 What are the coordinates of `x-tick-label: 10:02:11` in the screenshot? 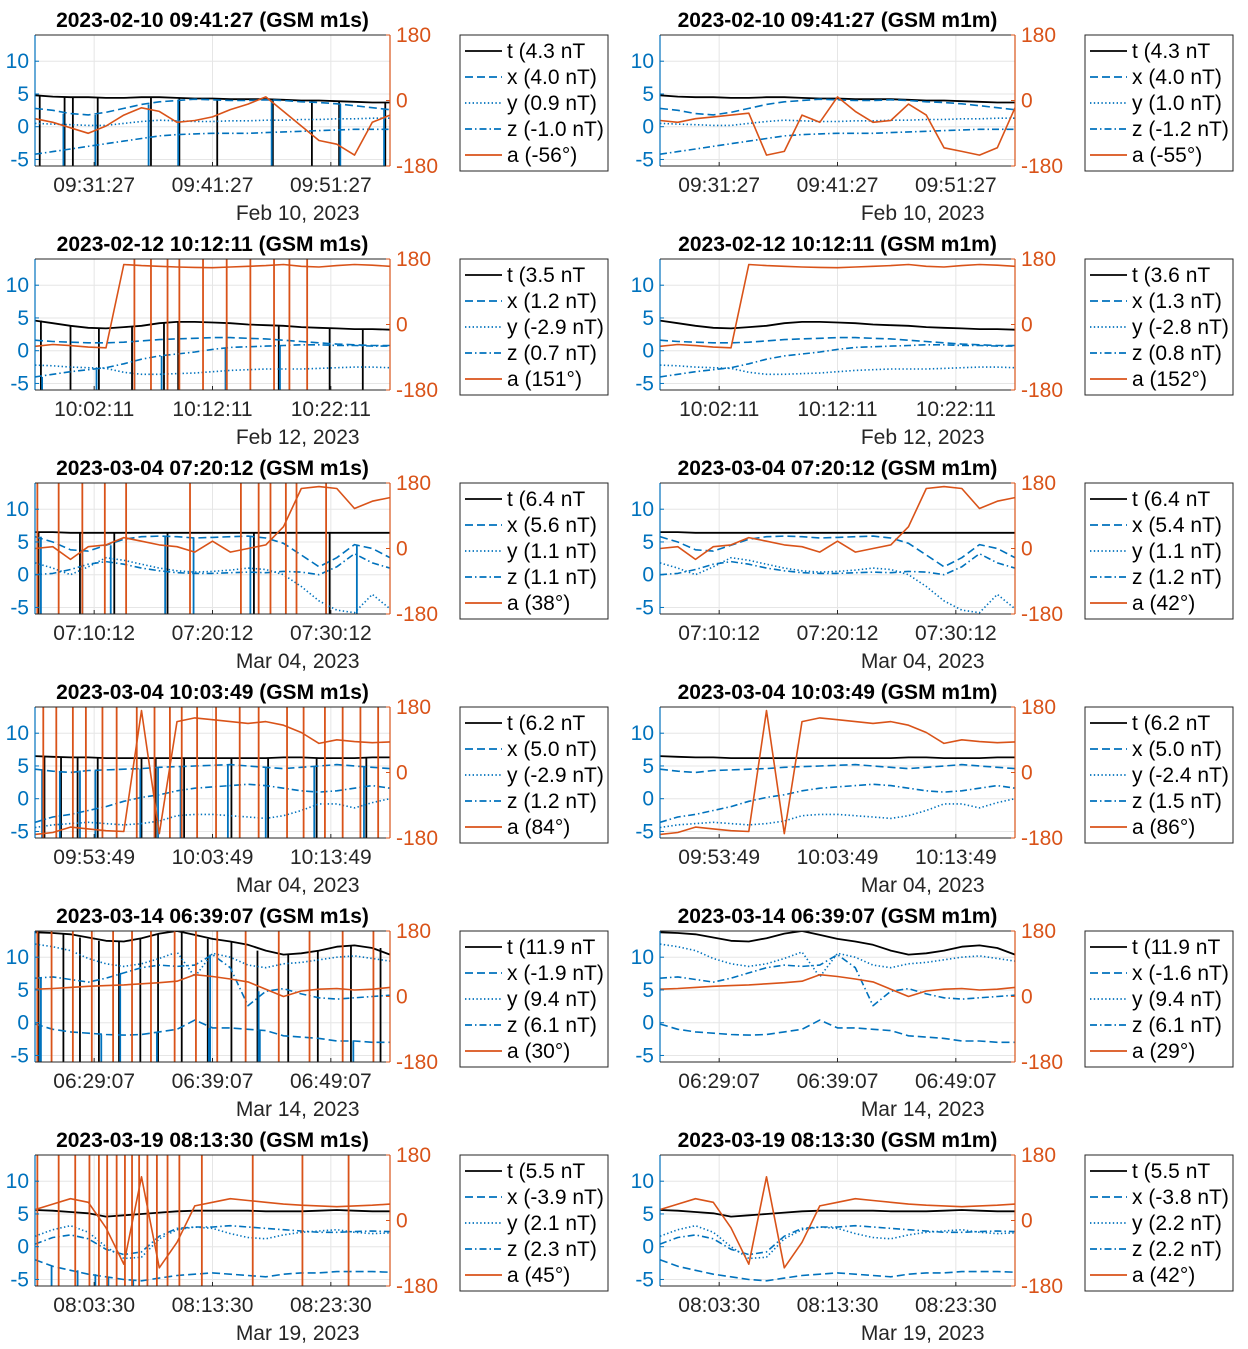 It's located at (719, 409).